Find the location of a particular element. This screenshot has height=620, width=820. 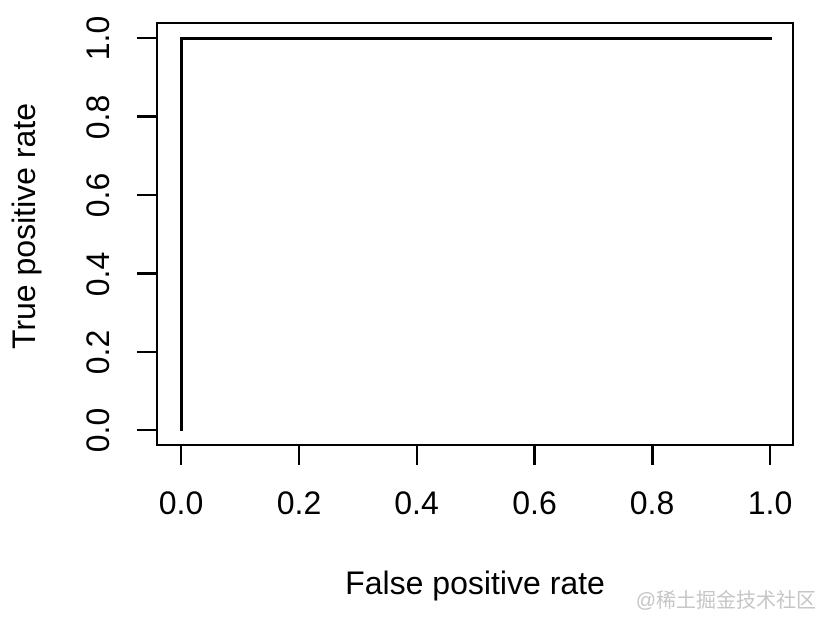

y-tick-label: 1.0 is located at coordinates (98, 38).